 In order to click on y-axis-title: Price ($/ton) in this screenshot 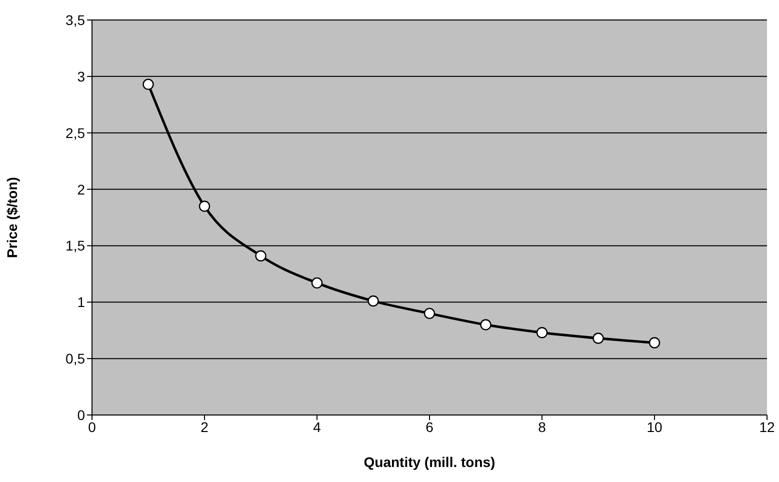, I will do `click(12, 217)`.